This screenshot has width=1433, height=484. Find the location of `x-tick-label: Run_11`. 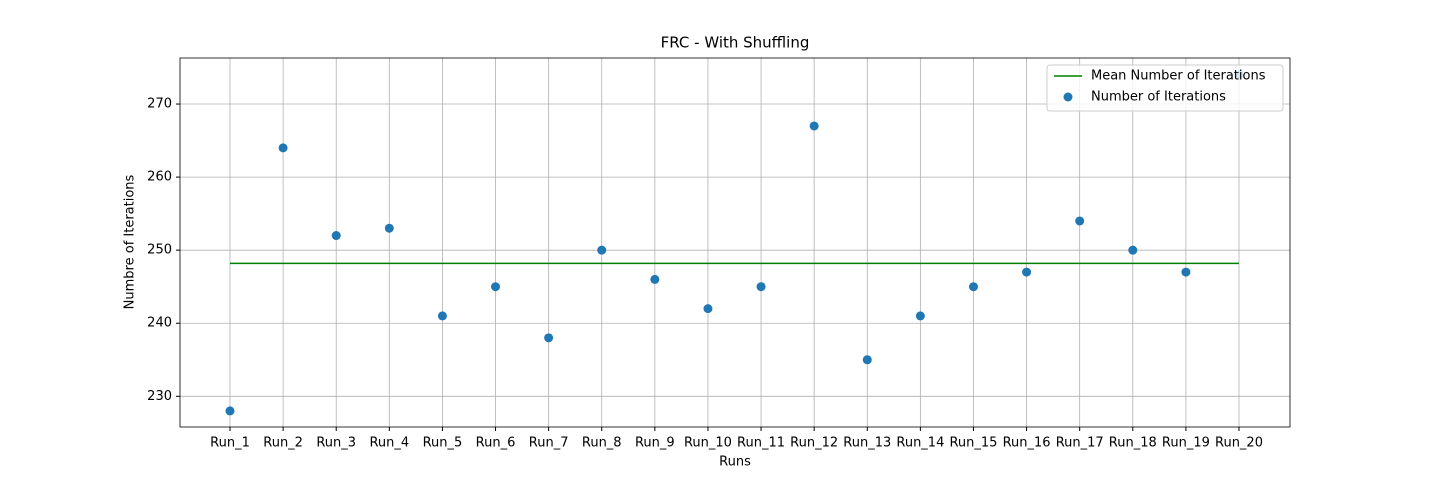

x-tick-label: Run_11 is located at coordinates (761, 443).